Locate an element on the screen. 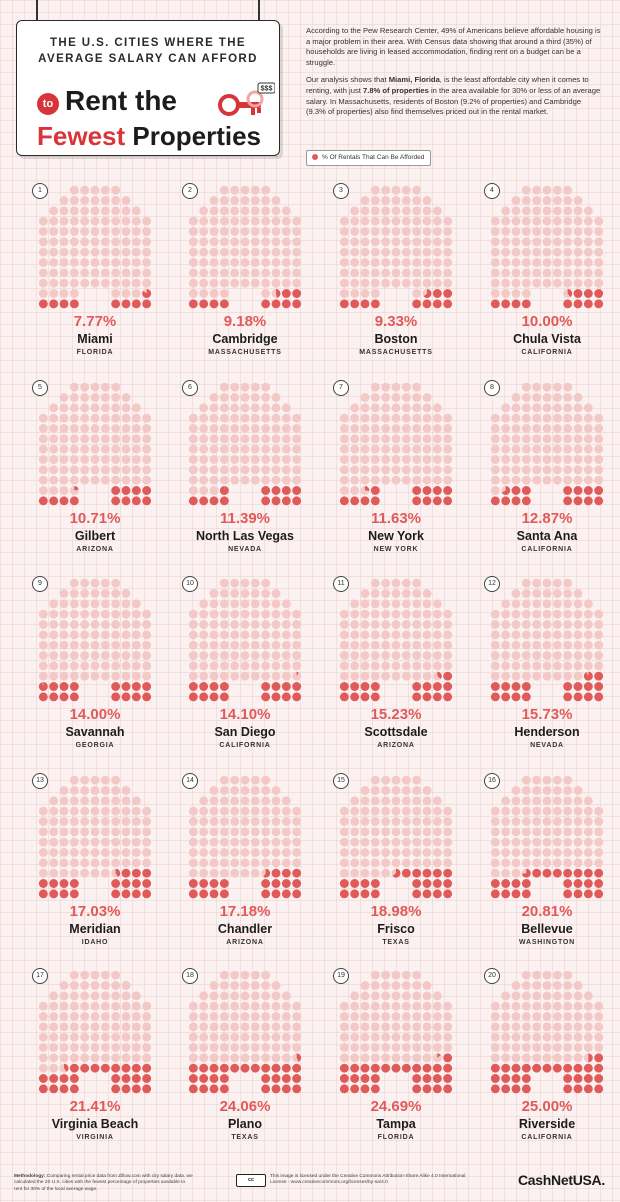 The height and width of the screenshot is (1202, 620). city-card: 1 7.77% Miami FLORIDA is located at coordinates (95, 281).